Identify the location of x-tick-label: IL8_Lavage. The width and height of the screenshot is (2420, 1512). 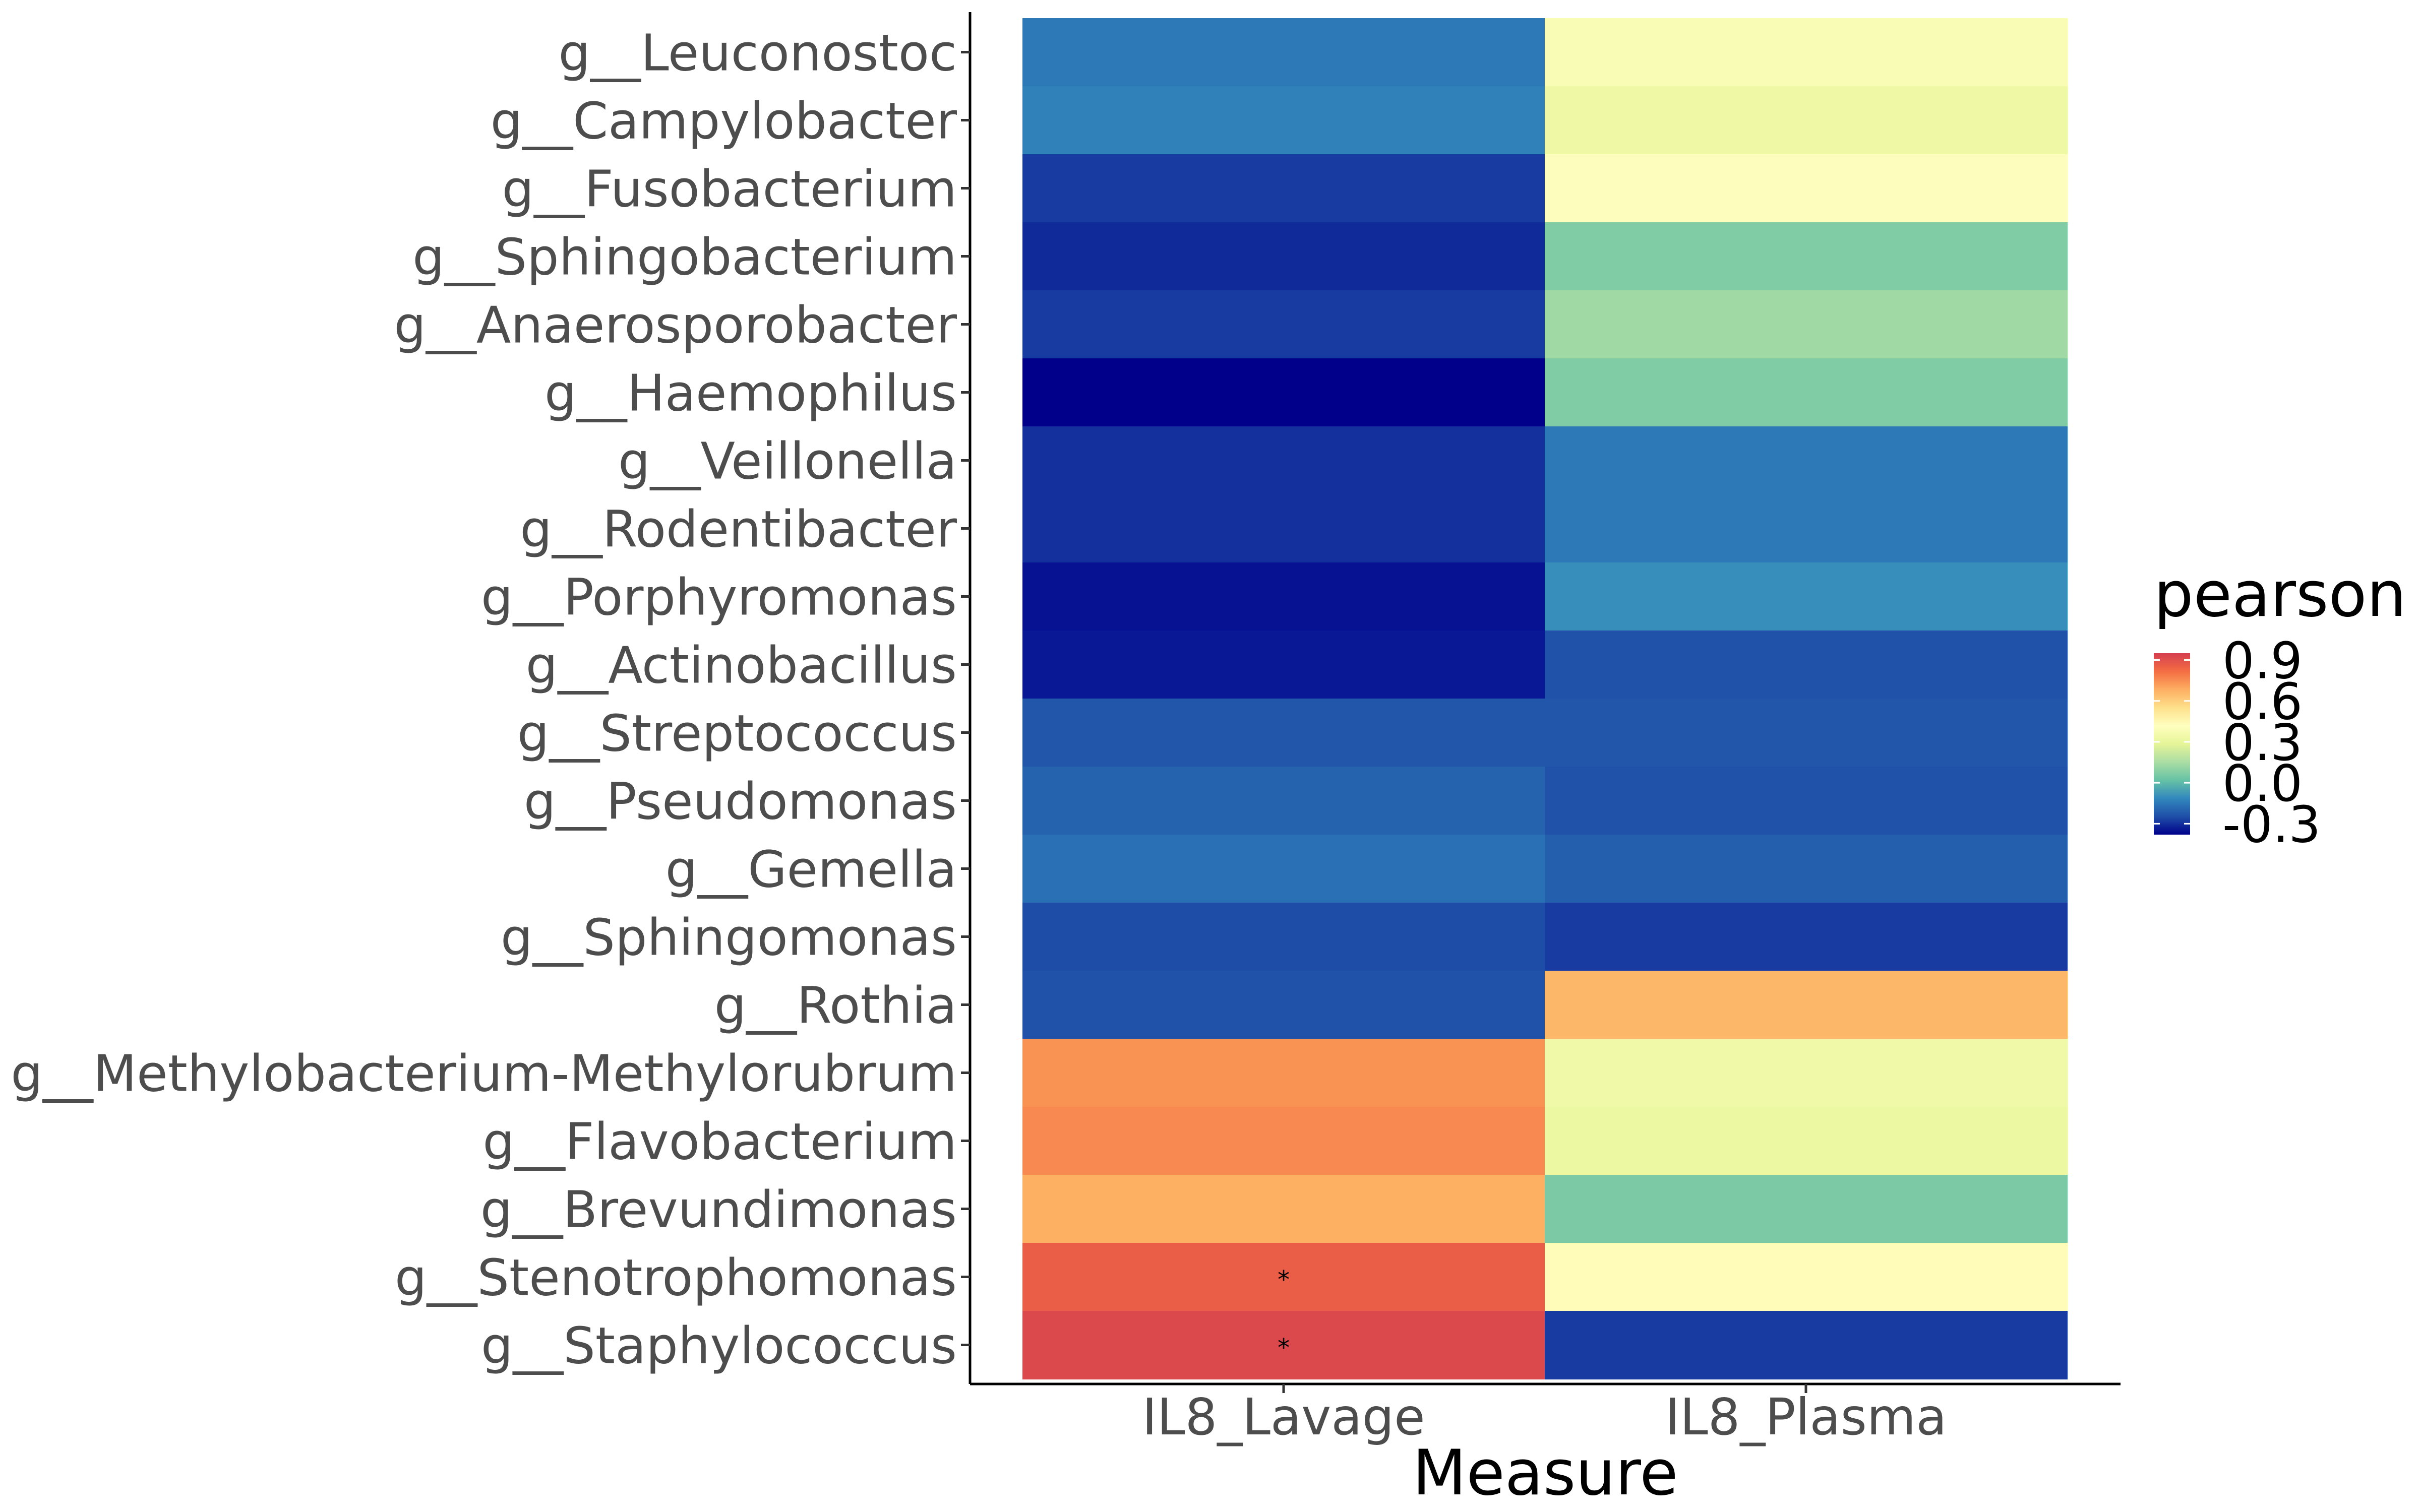
(1283, 1417).